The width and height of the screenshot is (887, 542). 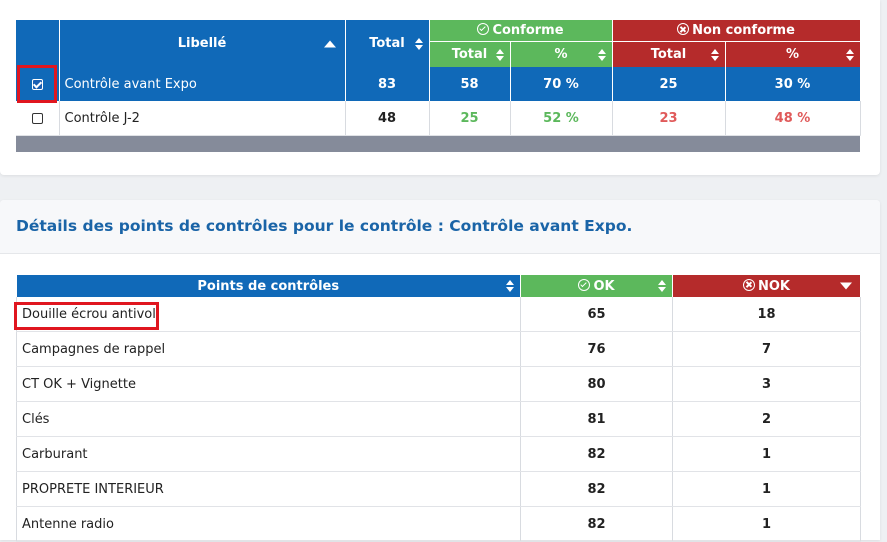 I want to click on row-conforme-total: 58, so click(x=470, y=84).